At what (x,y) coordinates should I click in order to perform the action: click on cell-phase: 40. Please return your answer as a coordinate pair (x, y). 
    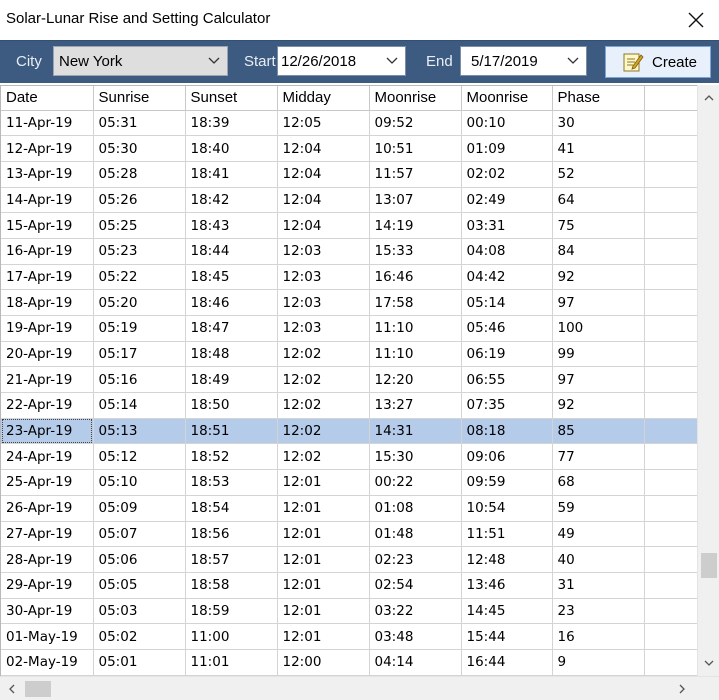
    Looking at the image, I should click on (598, 559).